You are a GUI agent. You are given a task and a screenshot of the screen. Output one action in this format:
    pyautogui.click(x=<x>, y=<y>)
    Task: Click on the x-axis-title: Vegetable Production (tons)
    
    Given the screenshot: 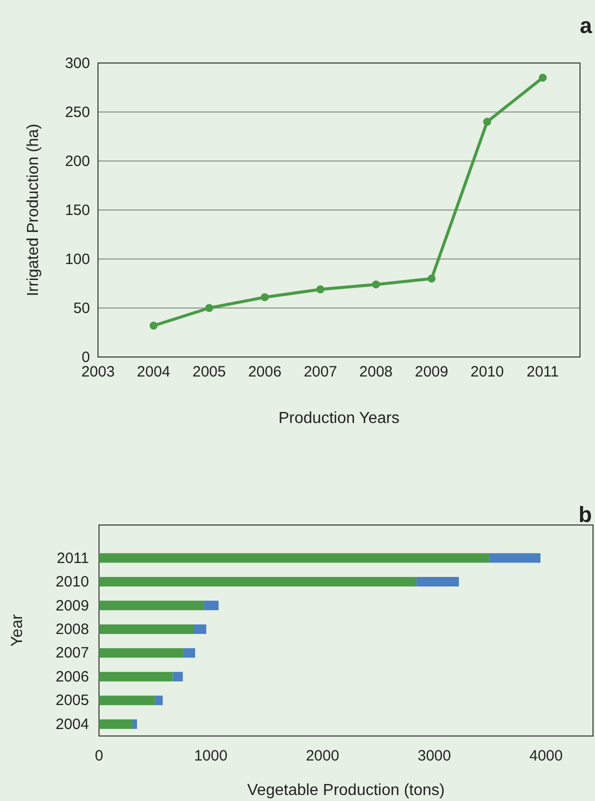 What is the action you would take?
    pyautogui.click(x=346, y=790)
    